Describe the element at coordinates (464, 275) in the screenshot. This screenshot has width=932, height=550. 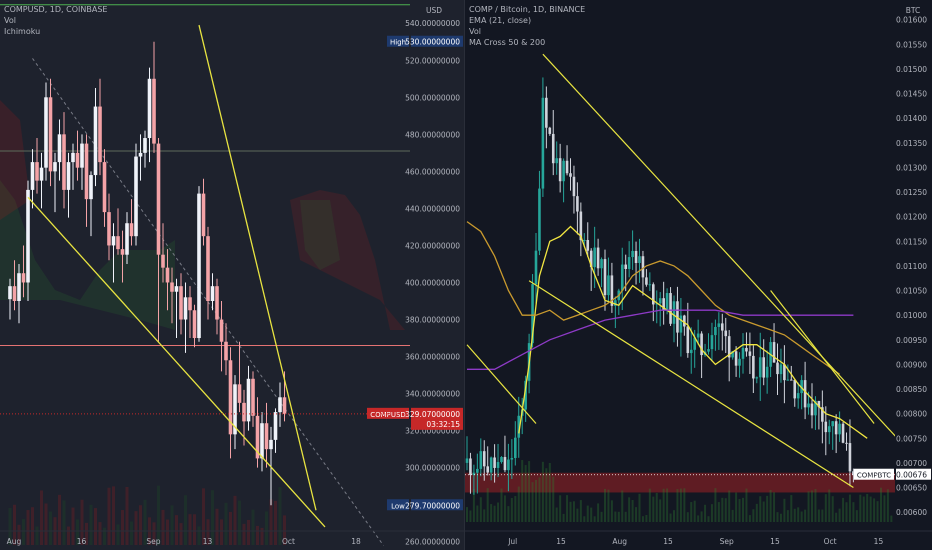
I see `panel-divider` at that location.